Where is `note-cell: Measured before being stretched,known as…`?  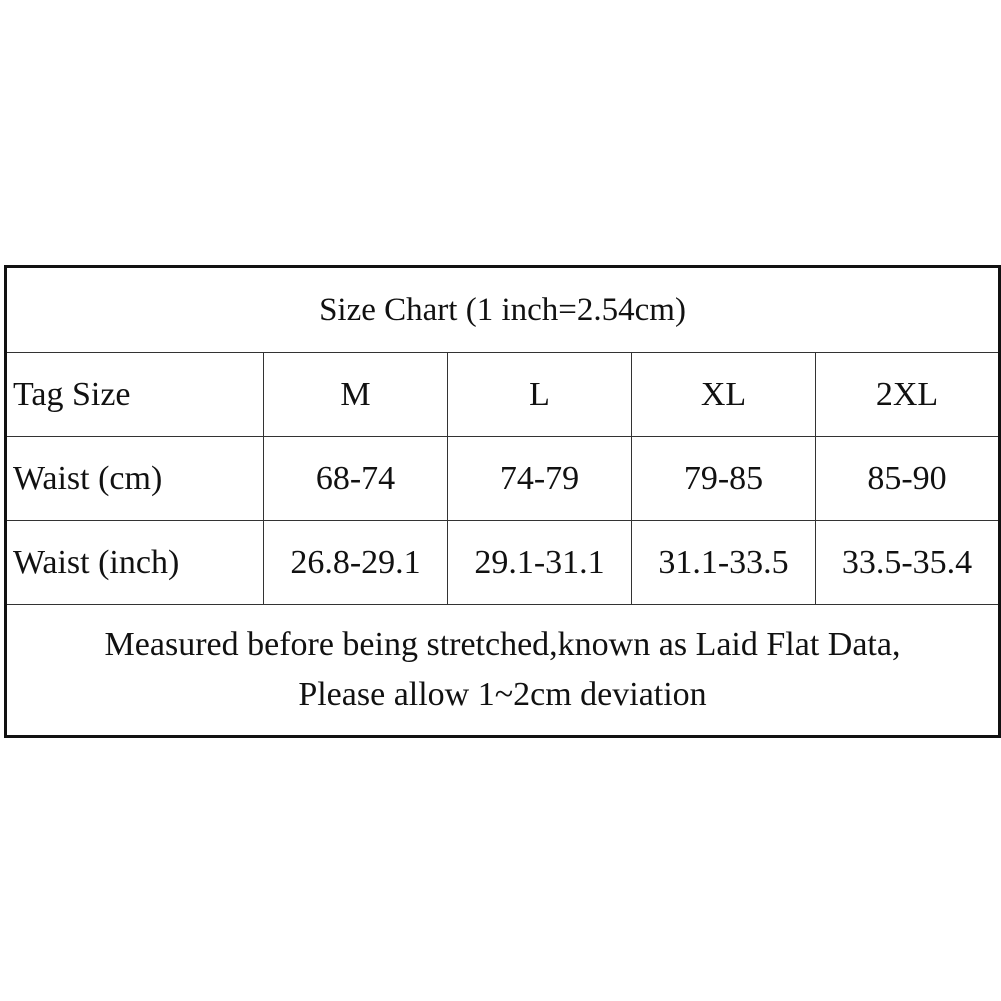
note-cell: Measured before being stretched,known as… is located at coordinates (502, 670).